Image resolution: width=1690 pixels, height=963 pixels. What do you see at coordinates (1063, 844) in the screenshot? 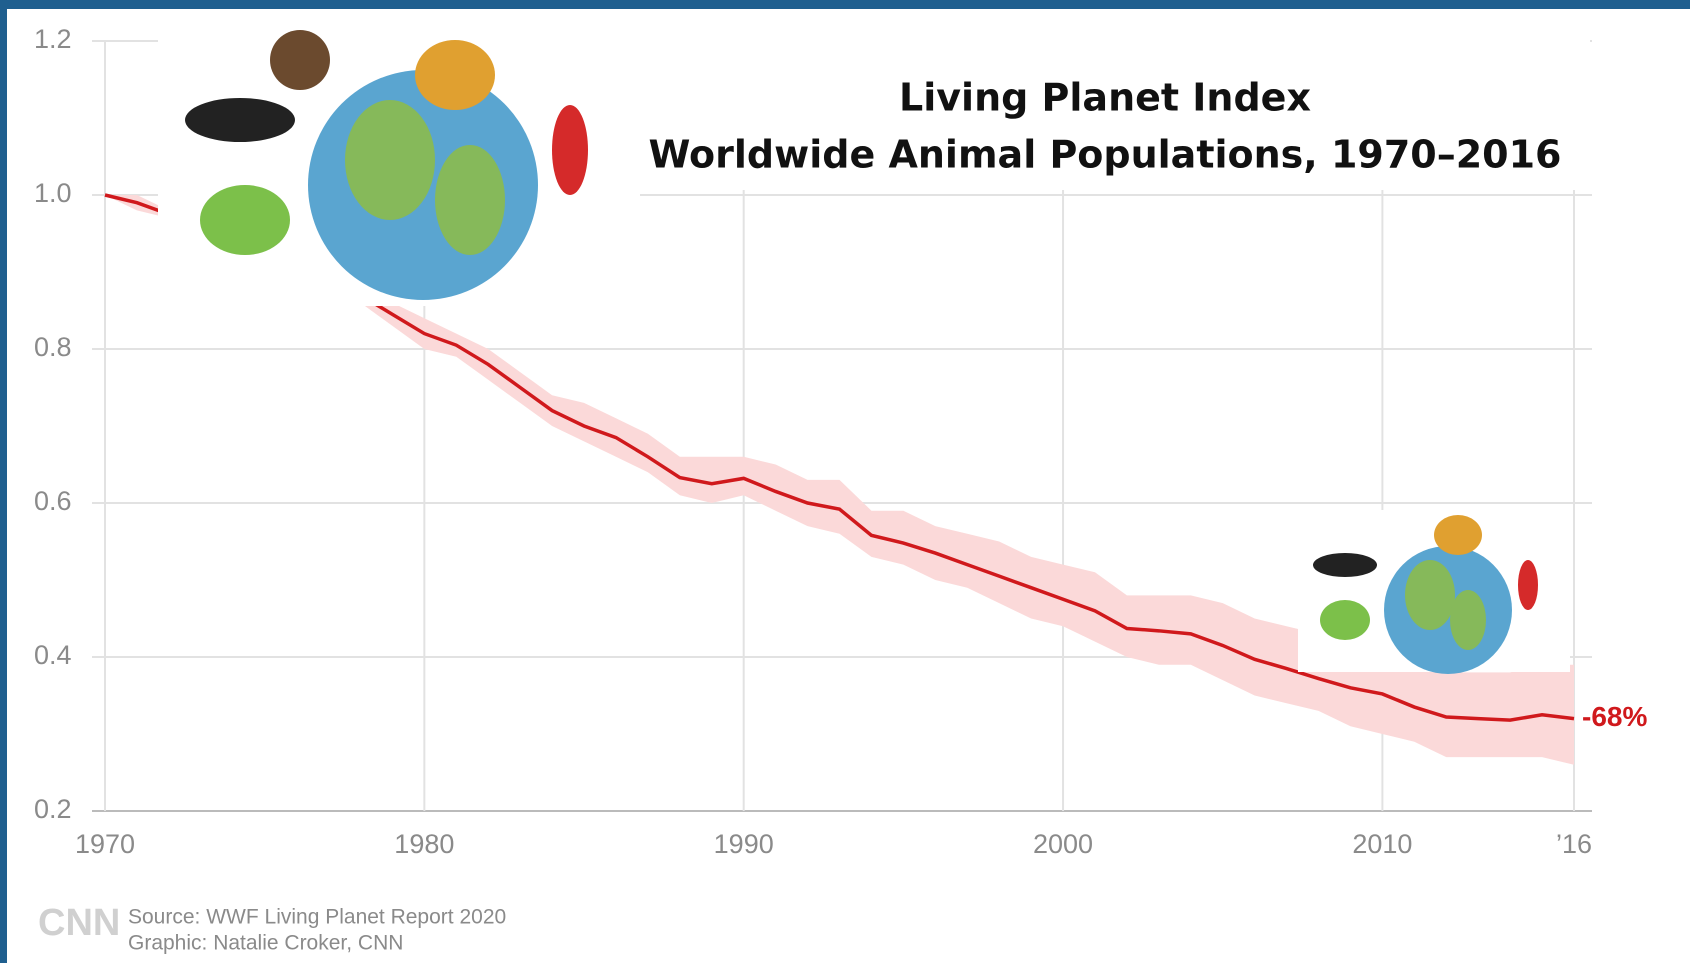
I see `x-tick-label: 2000` at bounding box center [1063, 844].